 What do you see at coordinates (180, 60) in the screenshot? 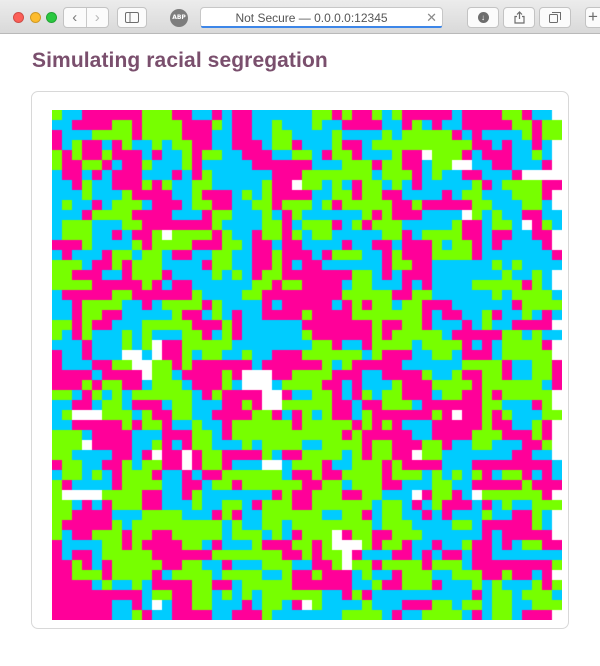
I see `page-title: Simulating racial segregation` at bounding box center [180, 60].